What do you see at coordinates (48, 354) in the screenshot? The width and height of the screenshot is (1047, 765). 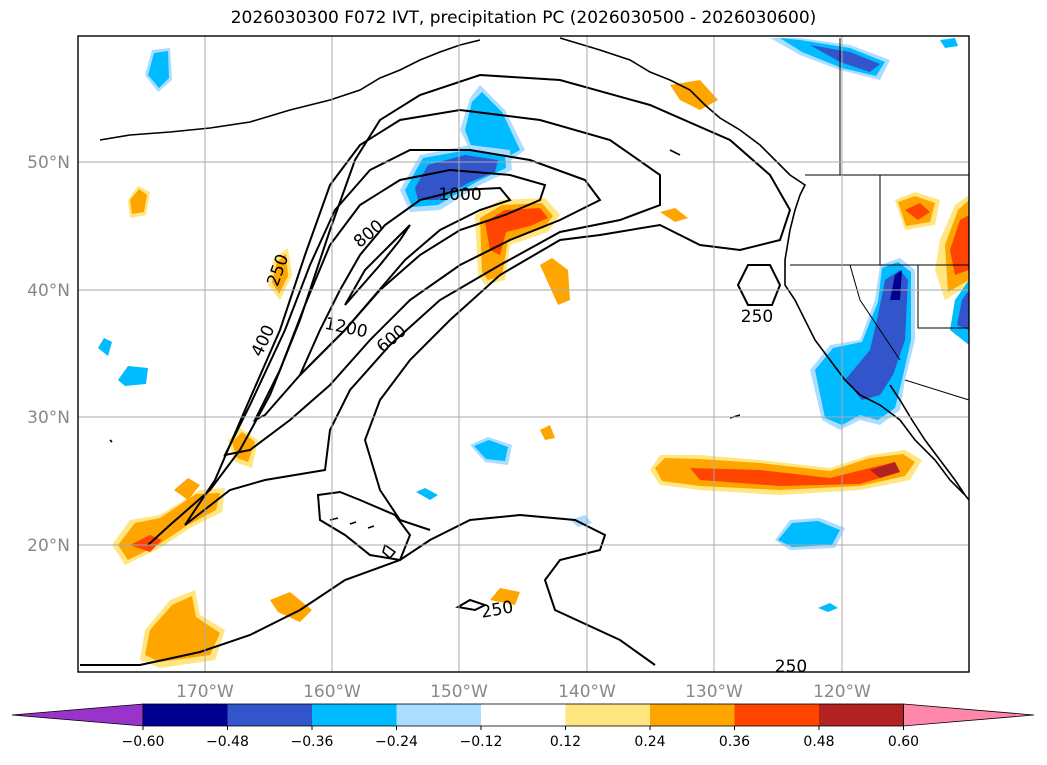 I see `lat-labels: 50°N 40°N 30°N 20°N` at bounding box center [48, 354].